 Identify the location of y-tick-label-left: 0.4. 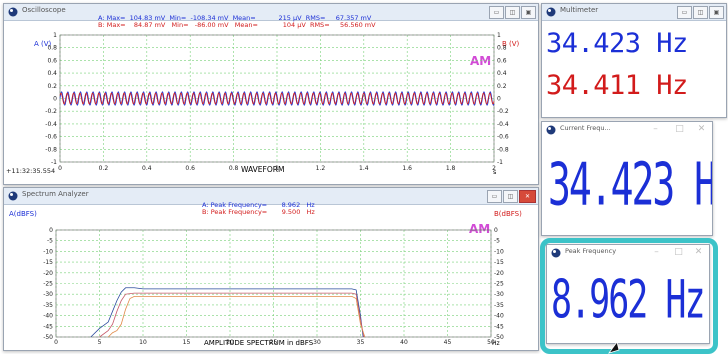
(52, 73).